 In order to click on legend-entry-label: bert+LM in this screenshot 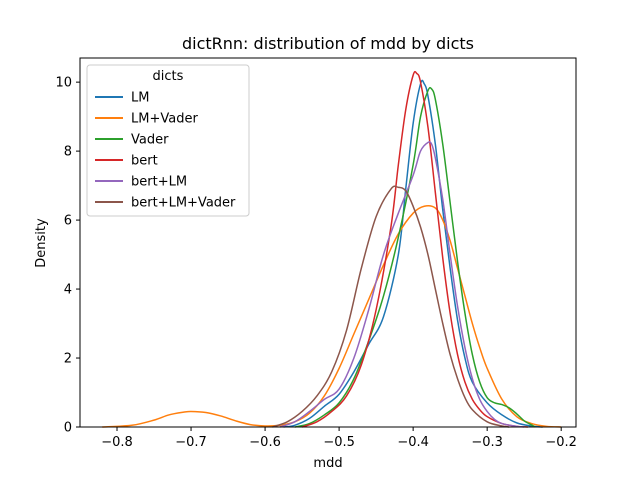, I will do `click(159, 182)`.